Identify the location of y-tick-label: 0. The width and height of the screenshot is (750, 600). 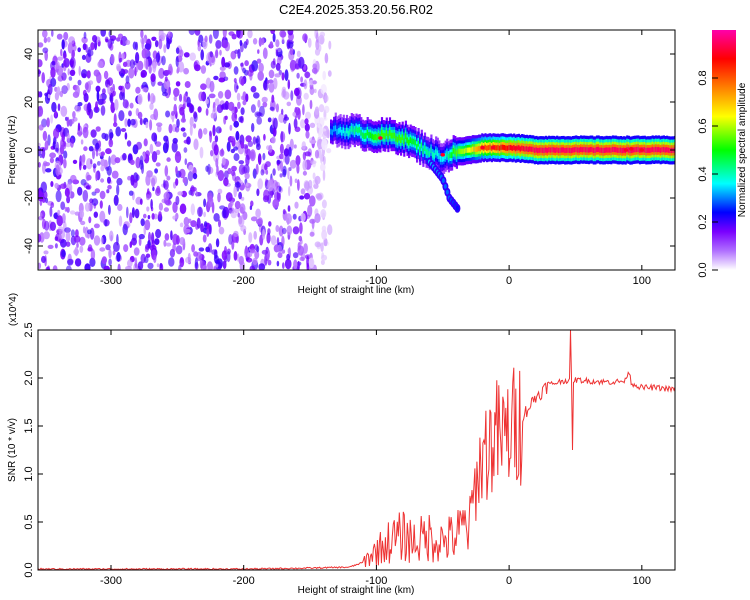
(29, 150).